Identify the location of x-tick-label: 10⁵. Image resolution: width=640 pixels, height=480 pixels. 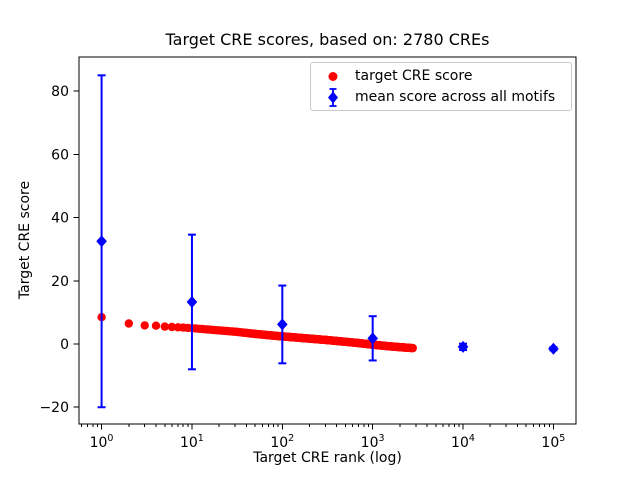
(553, 442).